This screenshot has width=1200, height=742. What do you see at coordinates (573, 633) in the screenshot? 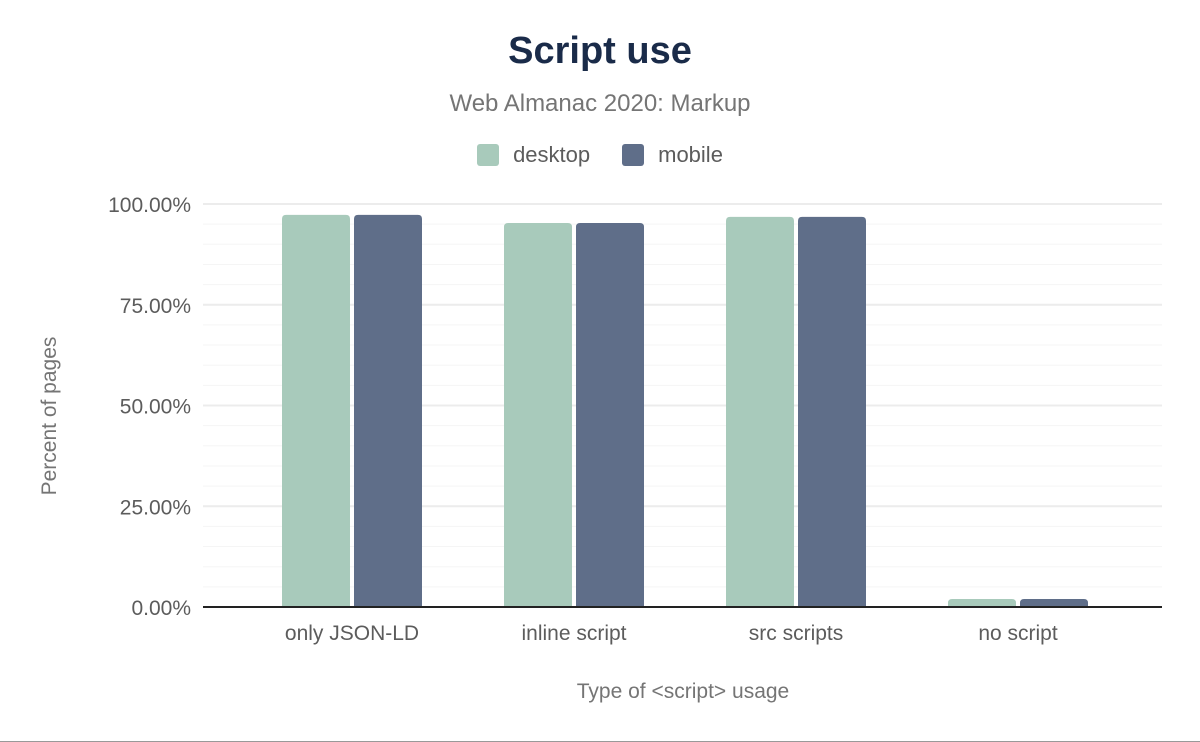
I see `x-tick-label: inline script` at bounding box center [573, 633].